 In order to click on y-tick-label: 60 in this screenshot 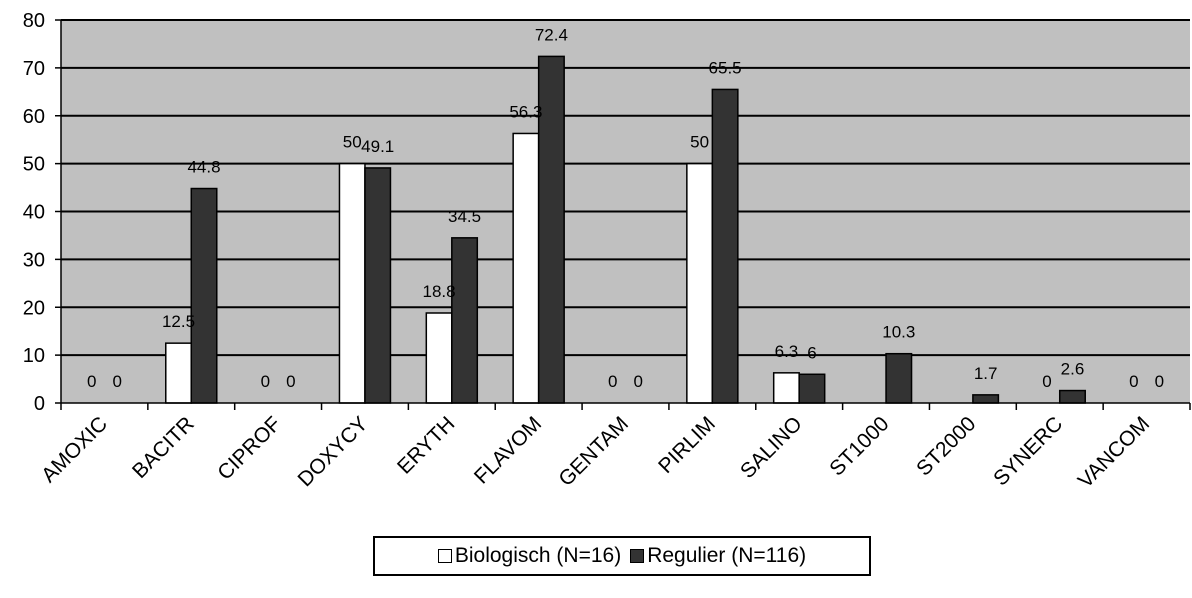, I will do `click(34, 117)`.